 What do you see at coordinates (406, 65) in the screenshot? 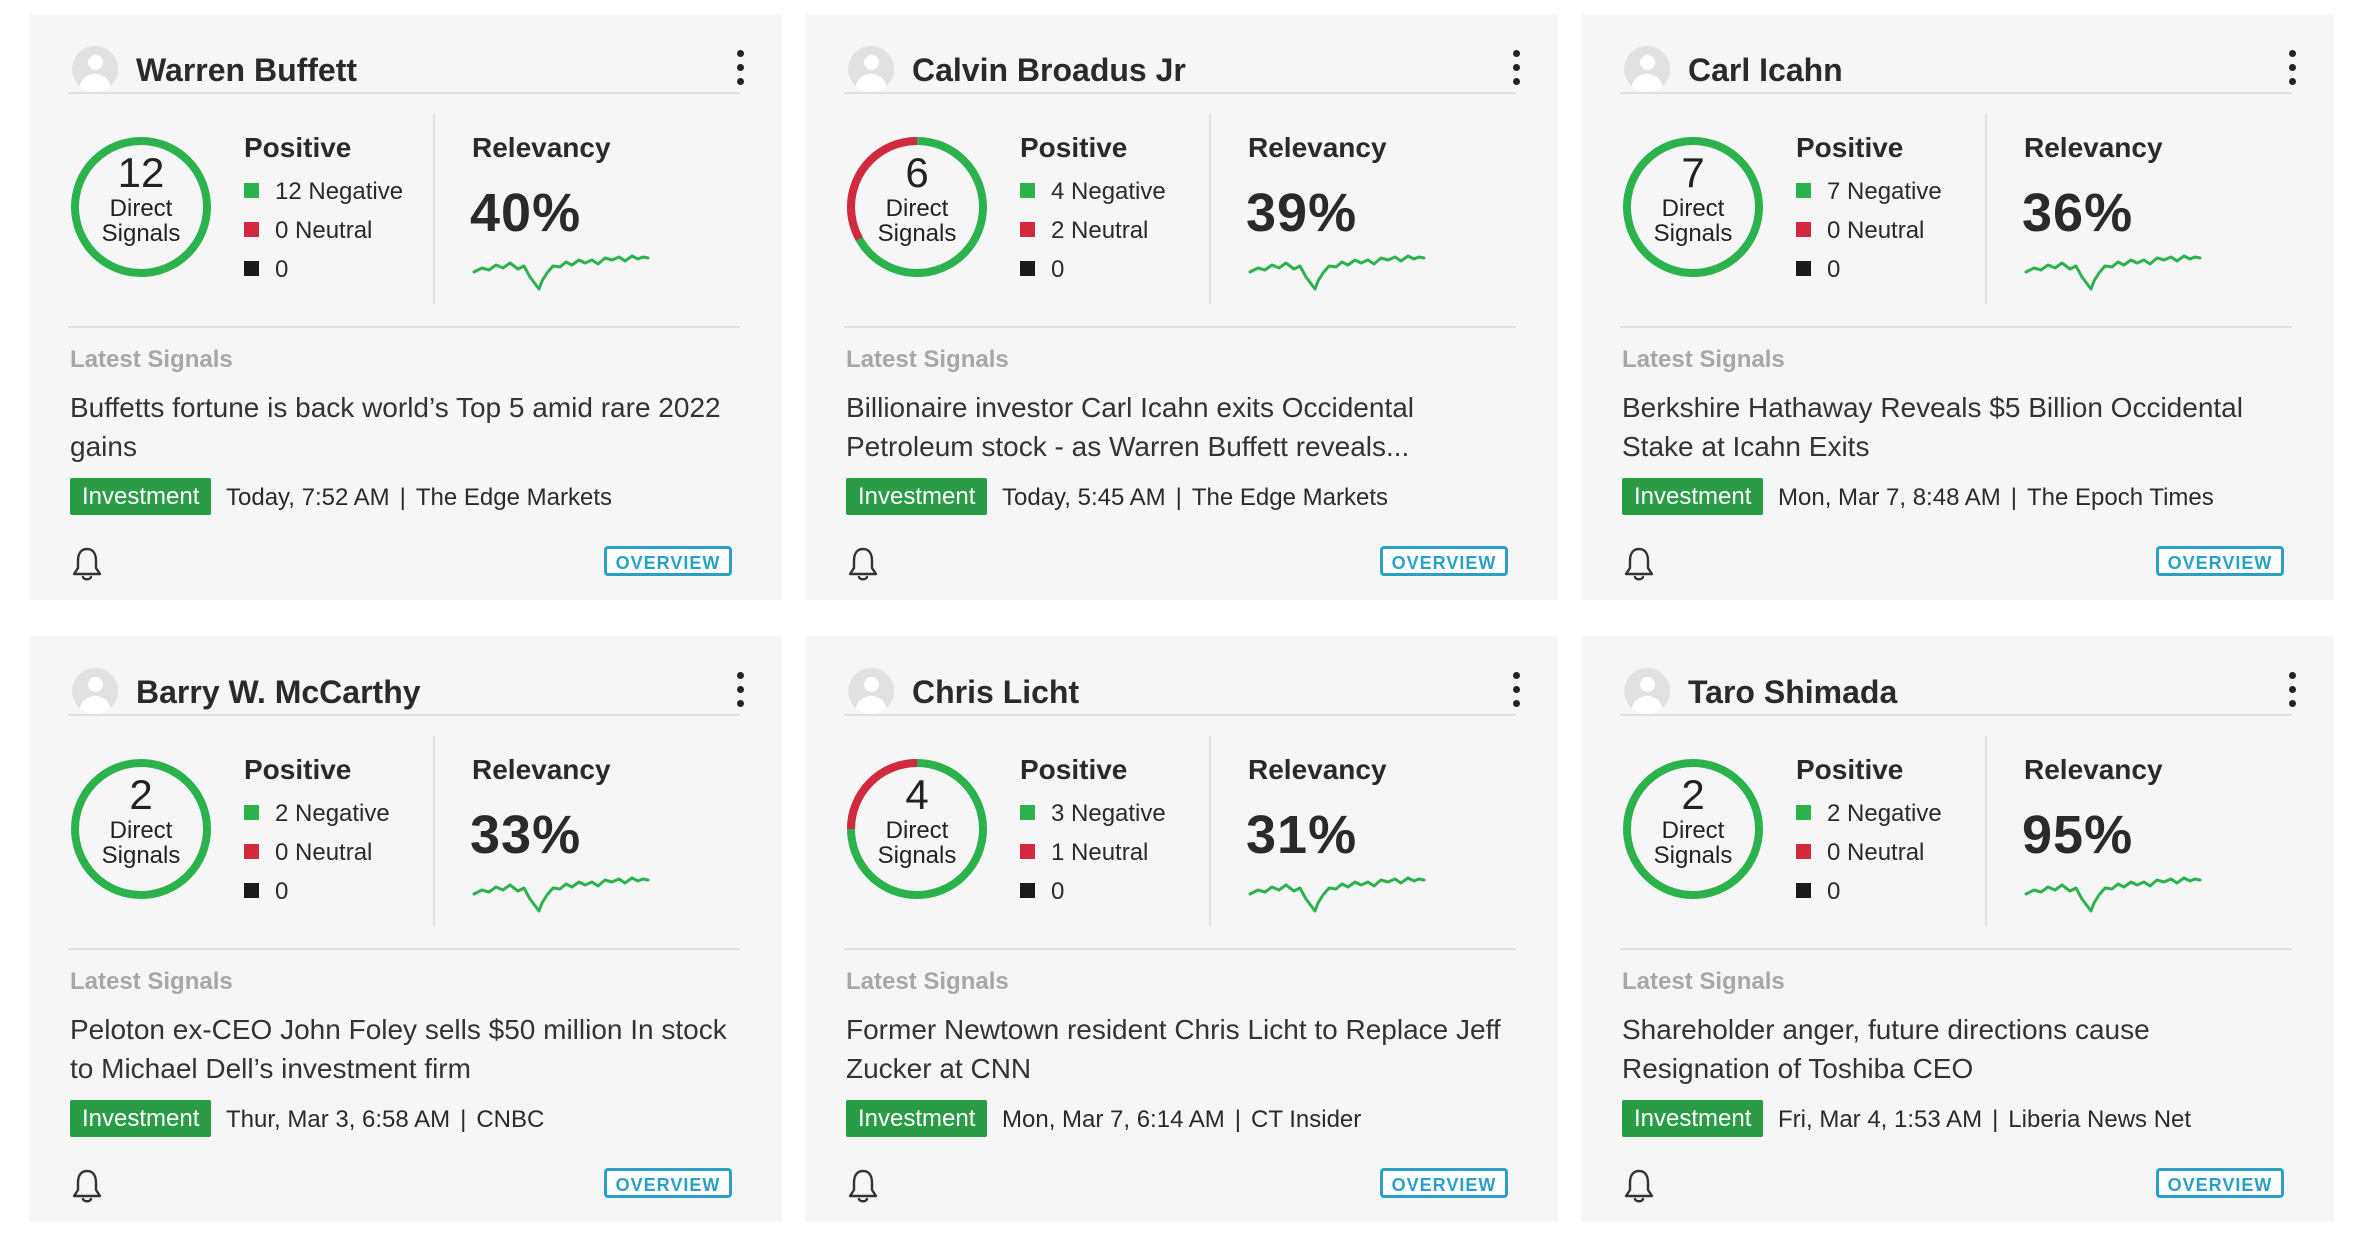
I see `card-header: Warren Buffett` at bounding box center [406, 65].